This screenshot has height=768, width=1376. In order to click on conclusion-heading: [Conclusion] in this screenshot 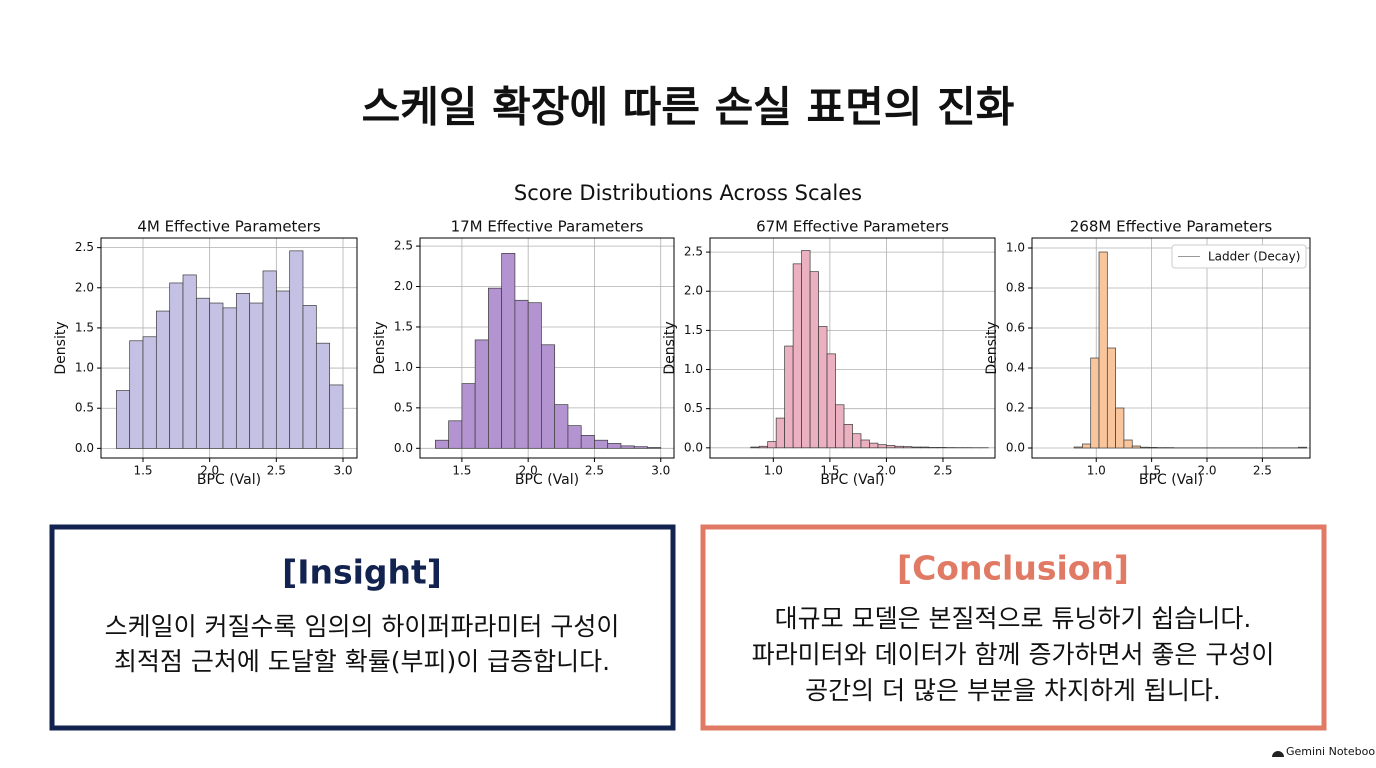, I will do `click(1013, 568)`.